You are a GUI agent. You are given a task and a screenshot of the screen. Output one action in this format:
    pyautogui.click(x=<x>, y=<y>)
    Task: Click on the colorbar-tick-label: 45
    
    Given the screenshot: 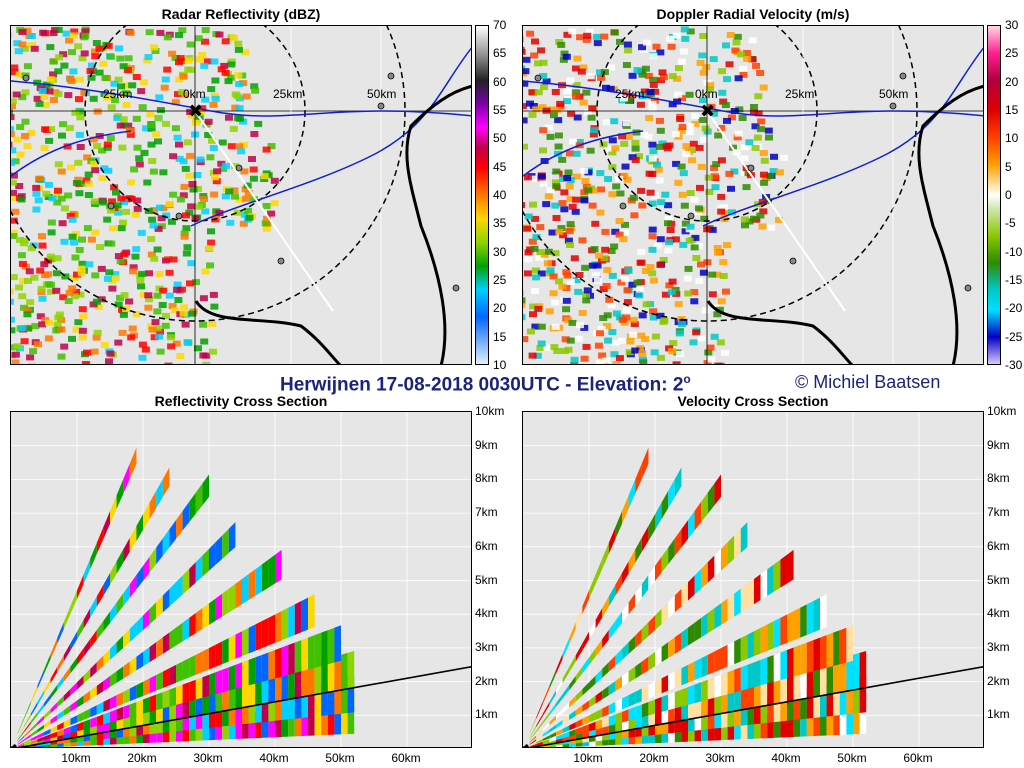 What is the action you would take?
    pyautogui.click(x=500, y=166)
    